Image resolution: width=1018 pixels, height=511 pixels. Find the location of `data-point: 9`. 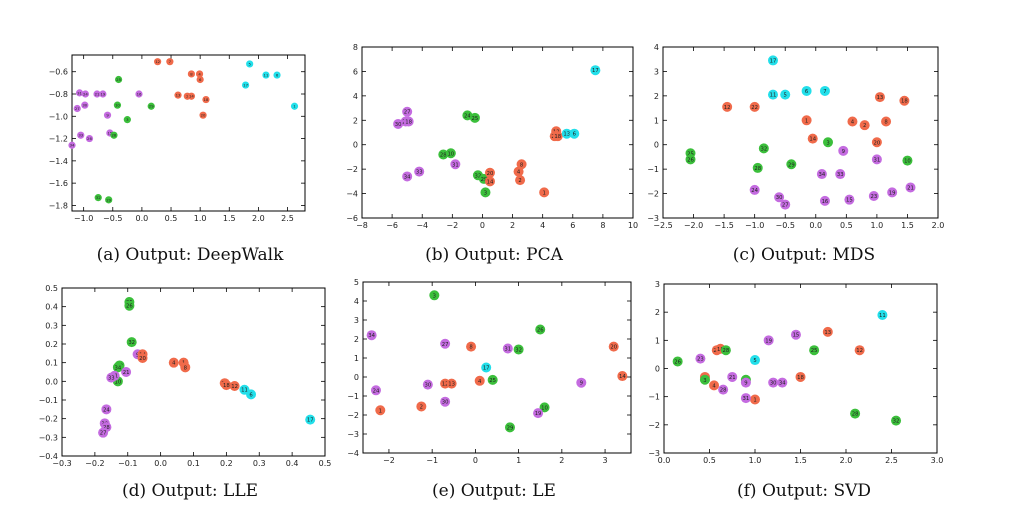

data-point: 9 is located at coordinates (581, 382).